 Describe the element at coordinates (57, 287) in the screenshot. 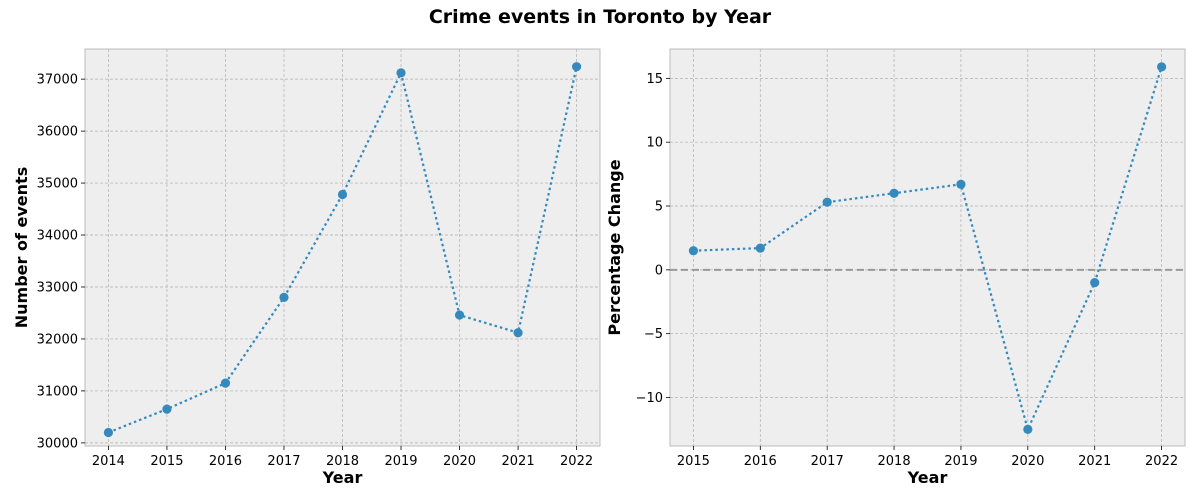

I see `y-tick-label: 33000` at that location.